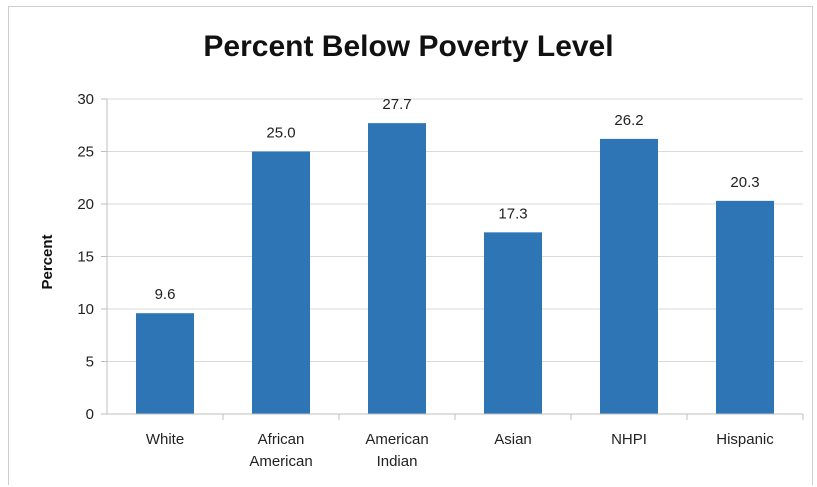 The height and width of the screenshot is (487, 817). Describe the element at coordinates (744, 182) in the screenshot. I see `data-label: 20.3` at that location.